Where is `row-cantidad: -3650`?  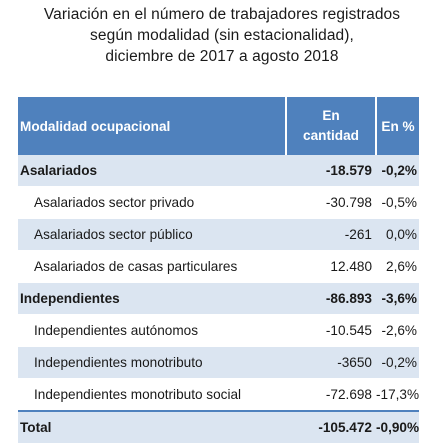 row-cantidad: -3650 is located at coordinates (331, 362).